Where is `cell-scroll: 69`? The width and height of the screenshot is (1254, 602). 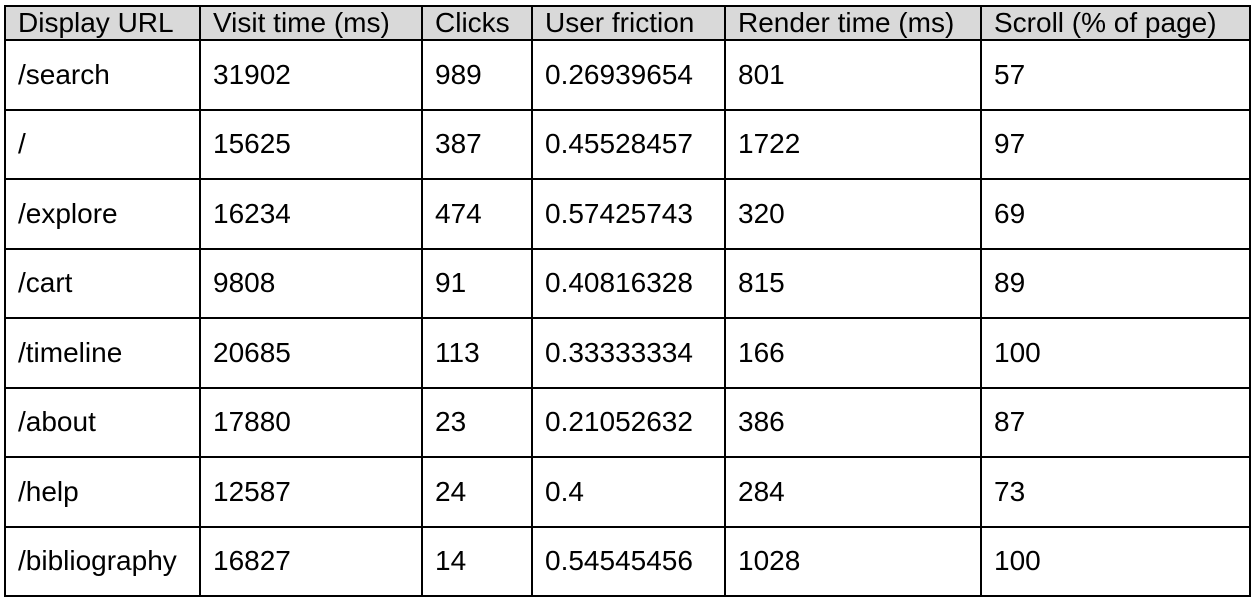
cell-scroll: 69 is located at coordinates (1115, 214).